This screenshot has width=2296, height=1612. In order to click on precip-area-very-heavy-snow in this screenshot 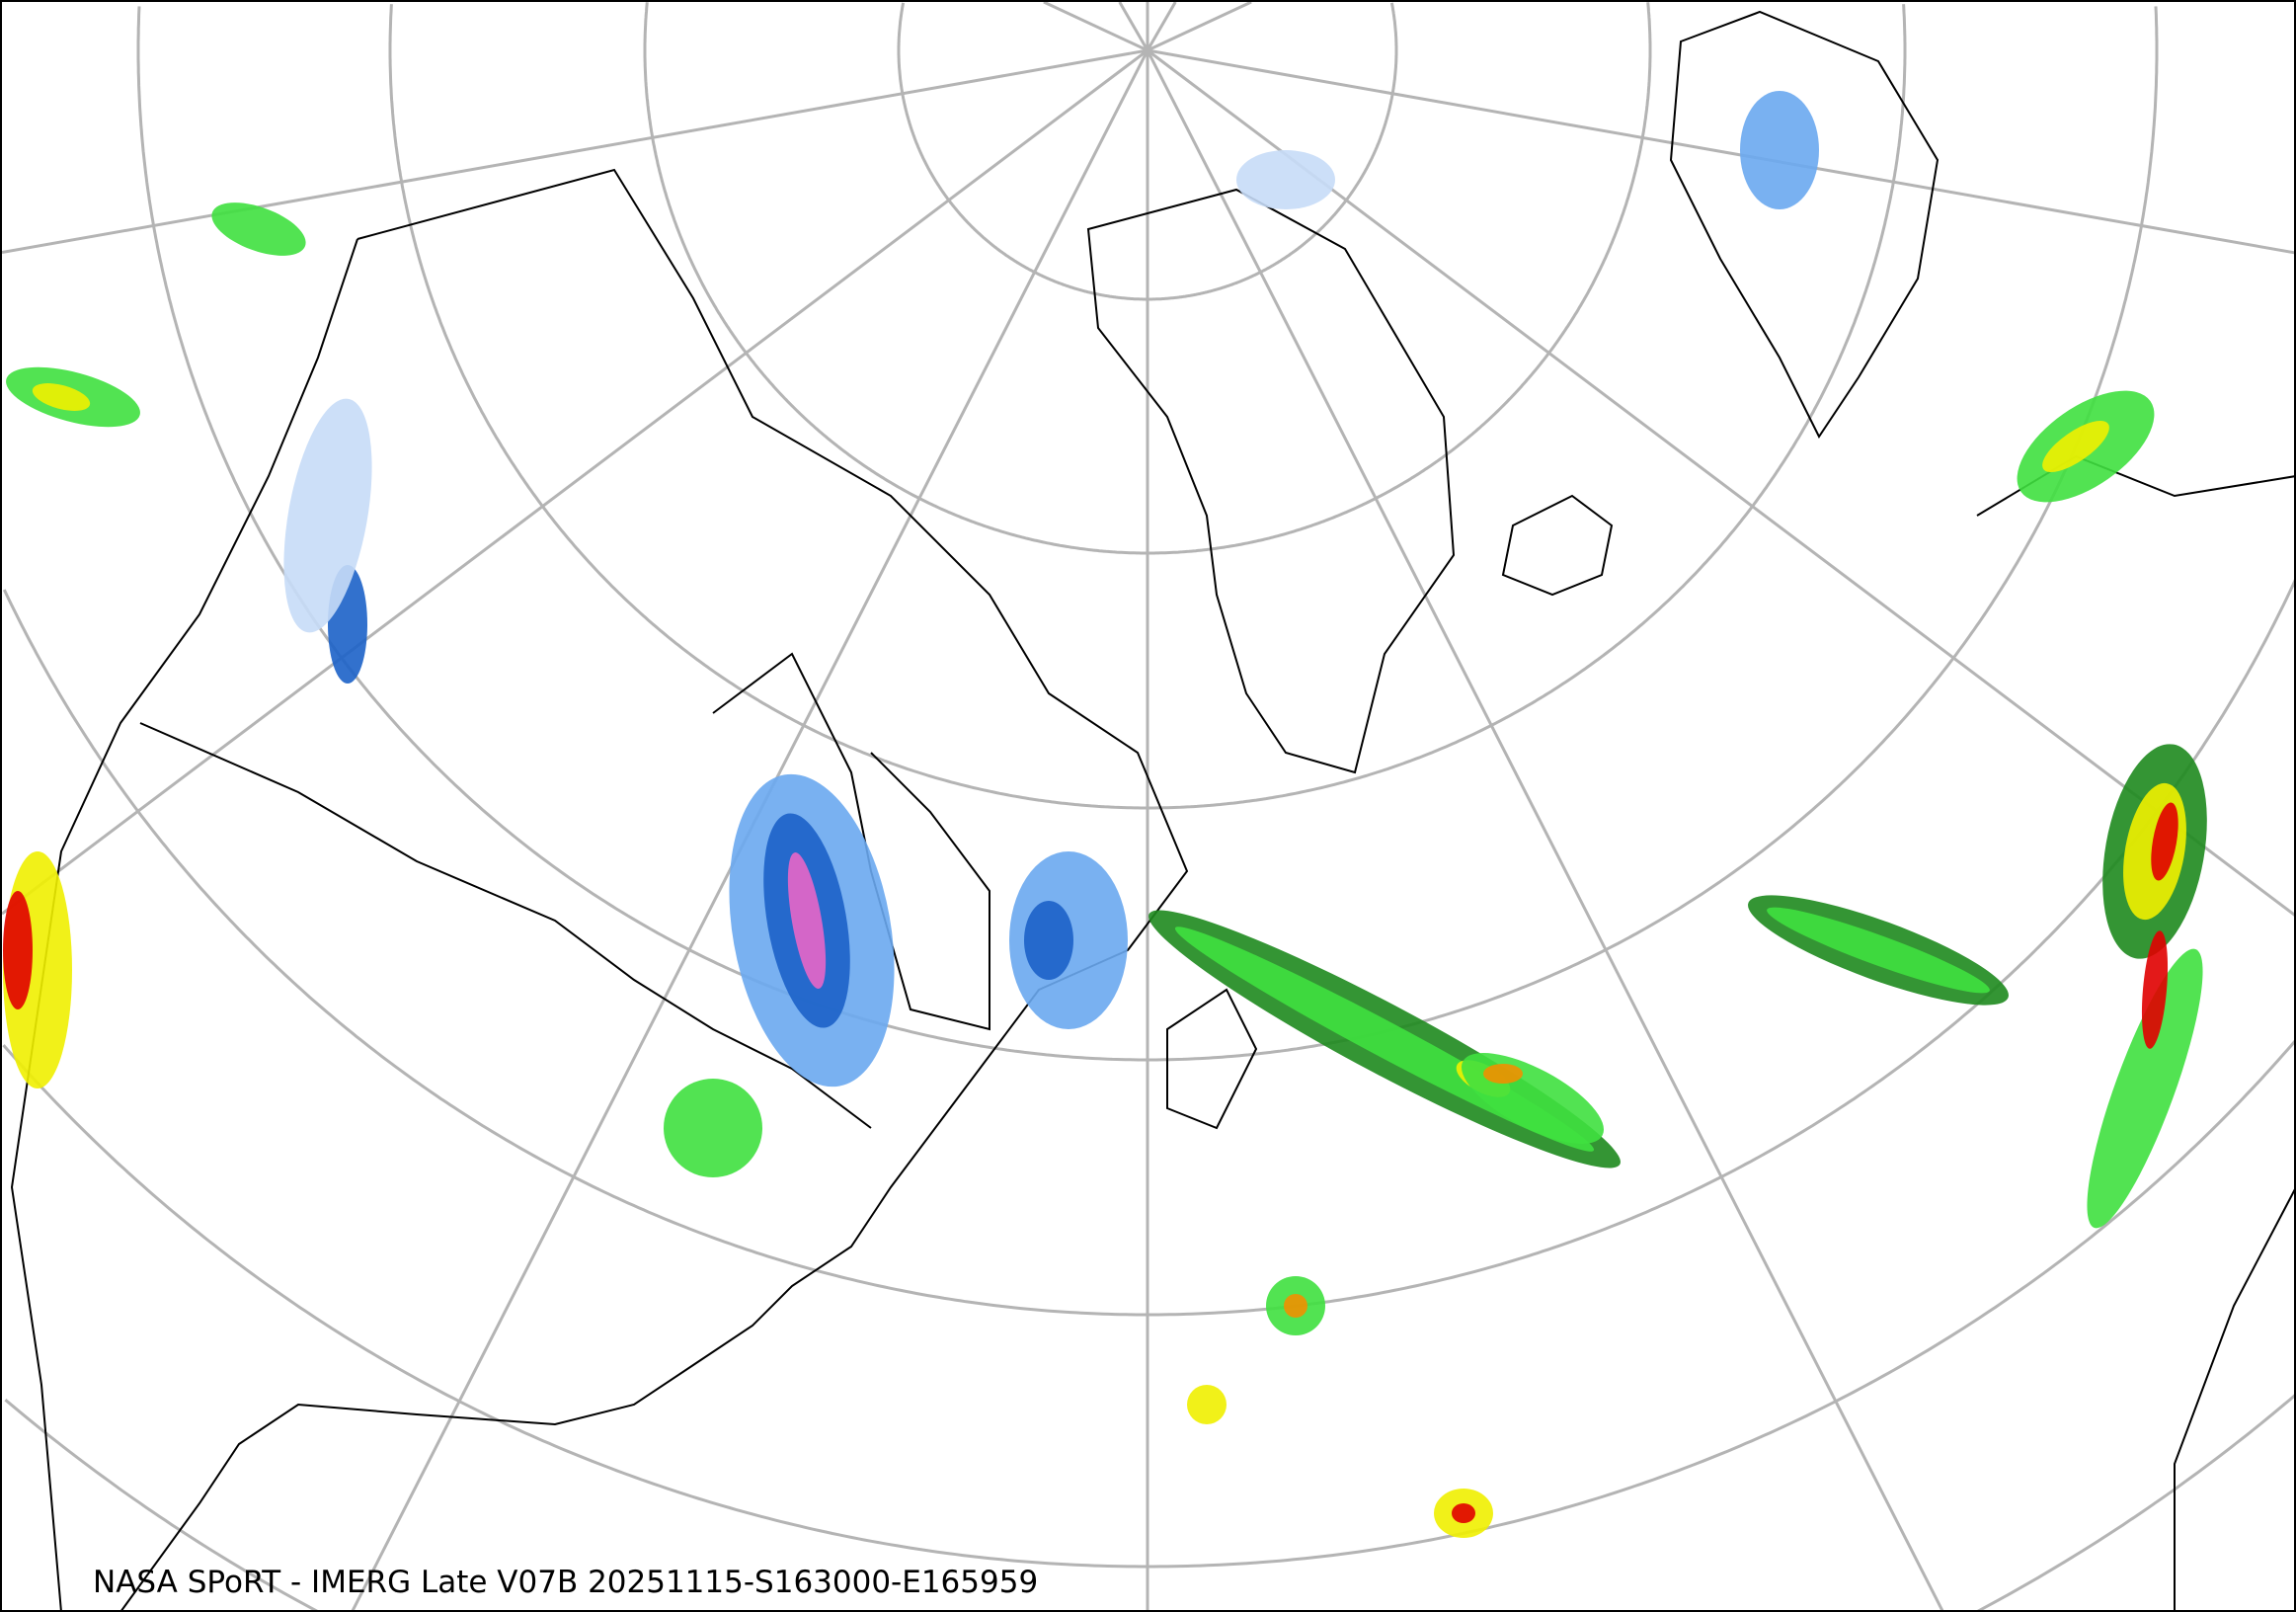, I will do `click(807, 920)`.